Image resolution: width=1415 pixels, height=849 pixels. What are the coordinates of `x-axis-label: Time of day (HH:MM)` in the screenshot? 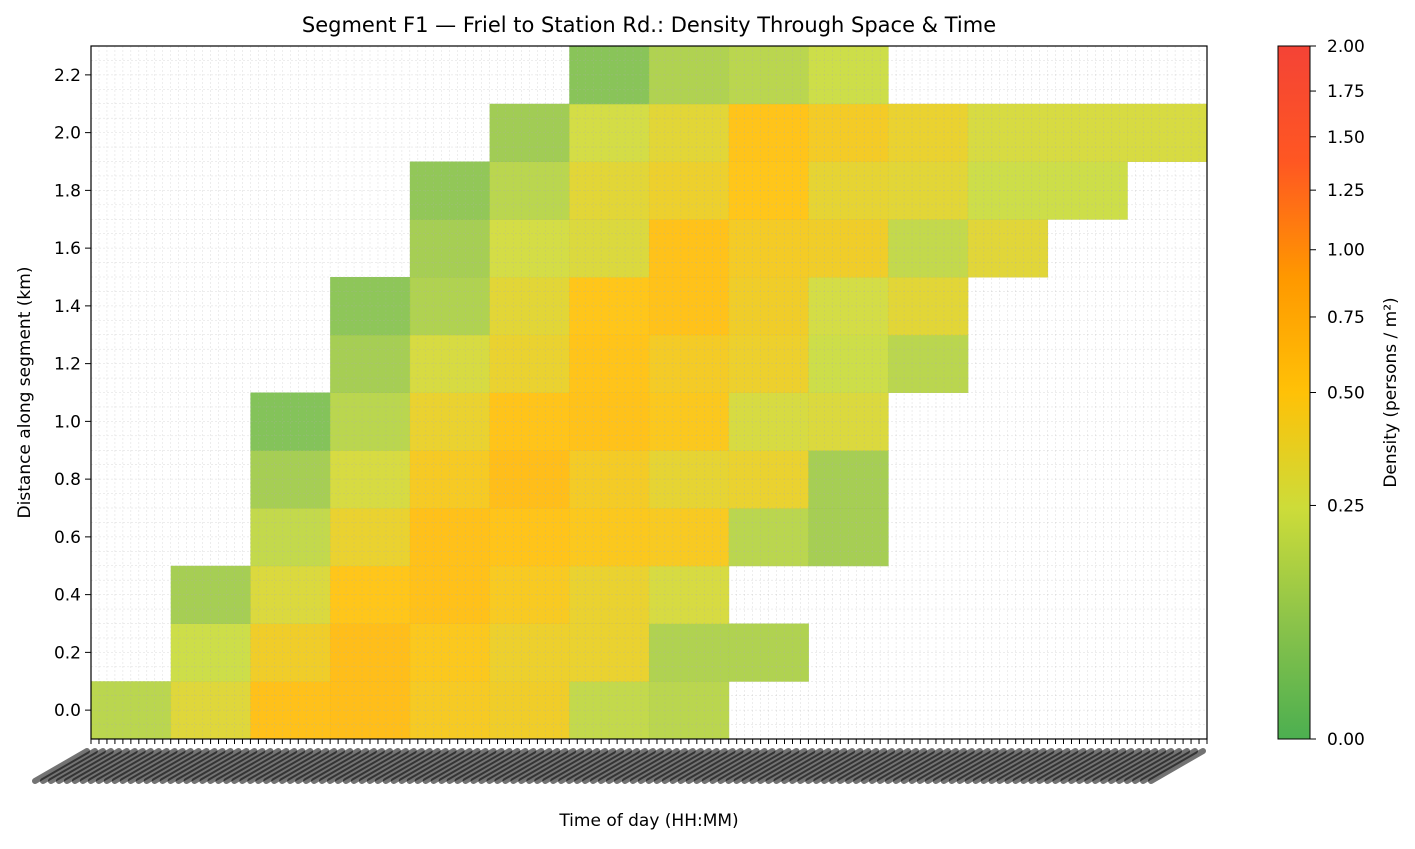 It's located at (648, 821).